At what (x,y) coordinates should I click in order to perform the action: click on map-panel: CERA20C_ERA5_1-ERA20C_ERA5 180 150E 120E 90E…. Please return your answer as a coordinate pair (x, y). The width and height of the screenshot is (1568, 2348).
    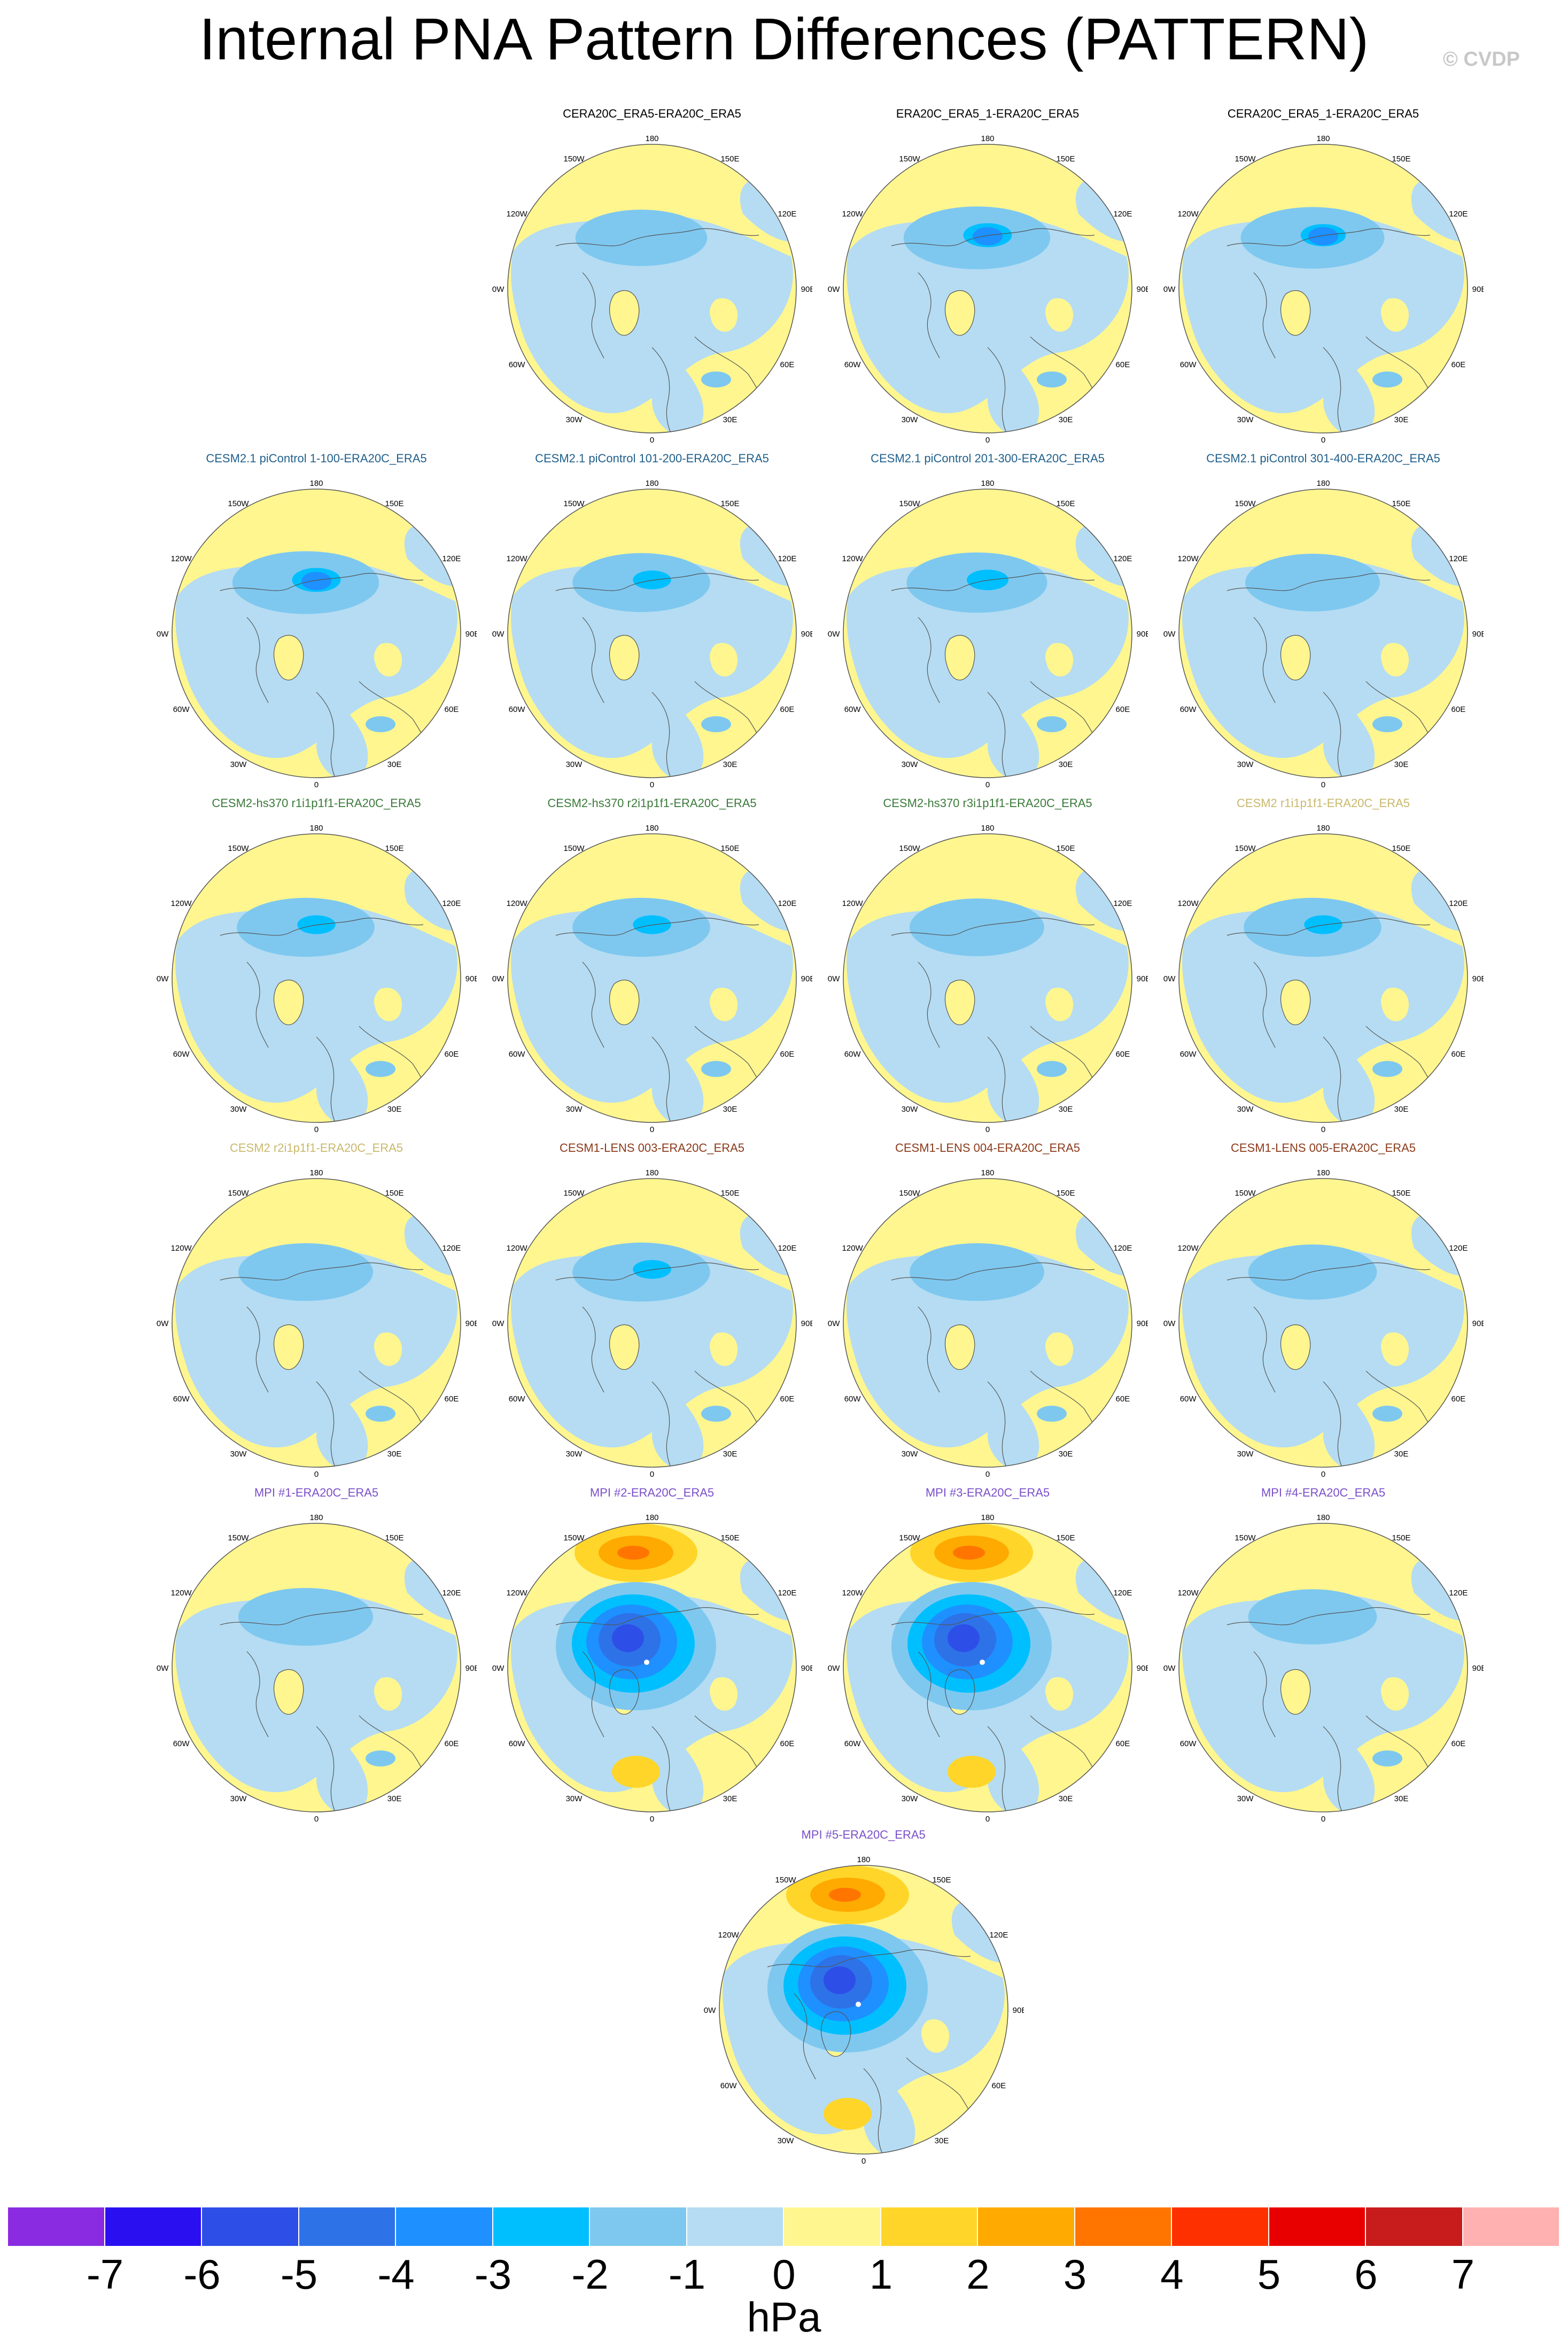
    Looking at the image, I should click on (1324, 283).